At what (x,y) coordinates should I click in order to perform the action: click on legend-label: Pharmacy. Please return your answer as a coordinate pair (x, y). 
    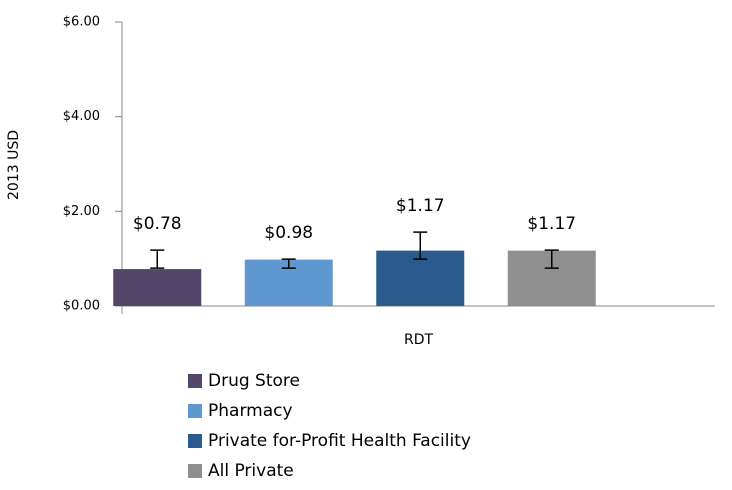
    Looking at the image, I should click on (250, 411).